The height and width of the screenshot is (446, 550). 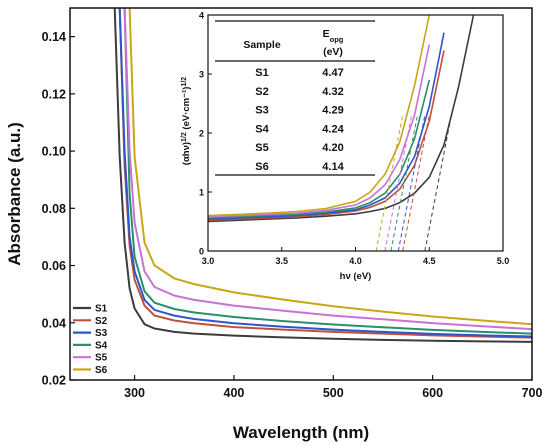 I want to click on main-x-axis-title: Wavelength (nm), so click(x=301, y=432).